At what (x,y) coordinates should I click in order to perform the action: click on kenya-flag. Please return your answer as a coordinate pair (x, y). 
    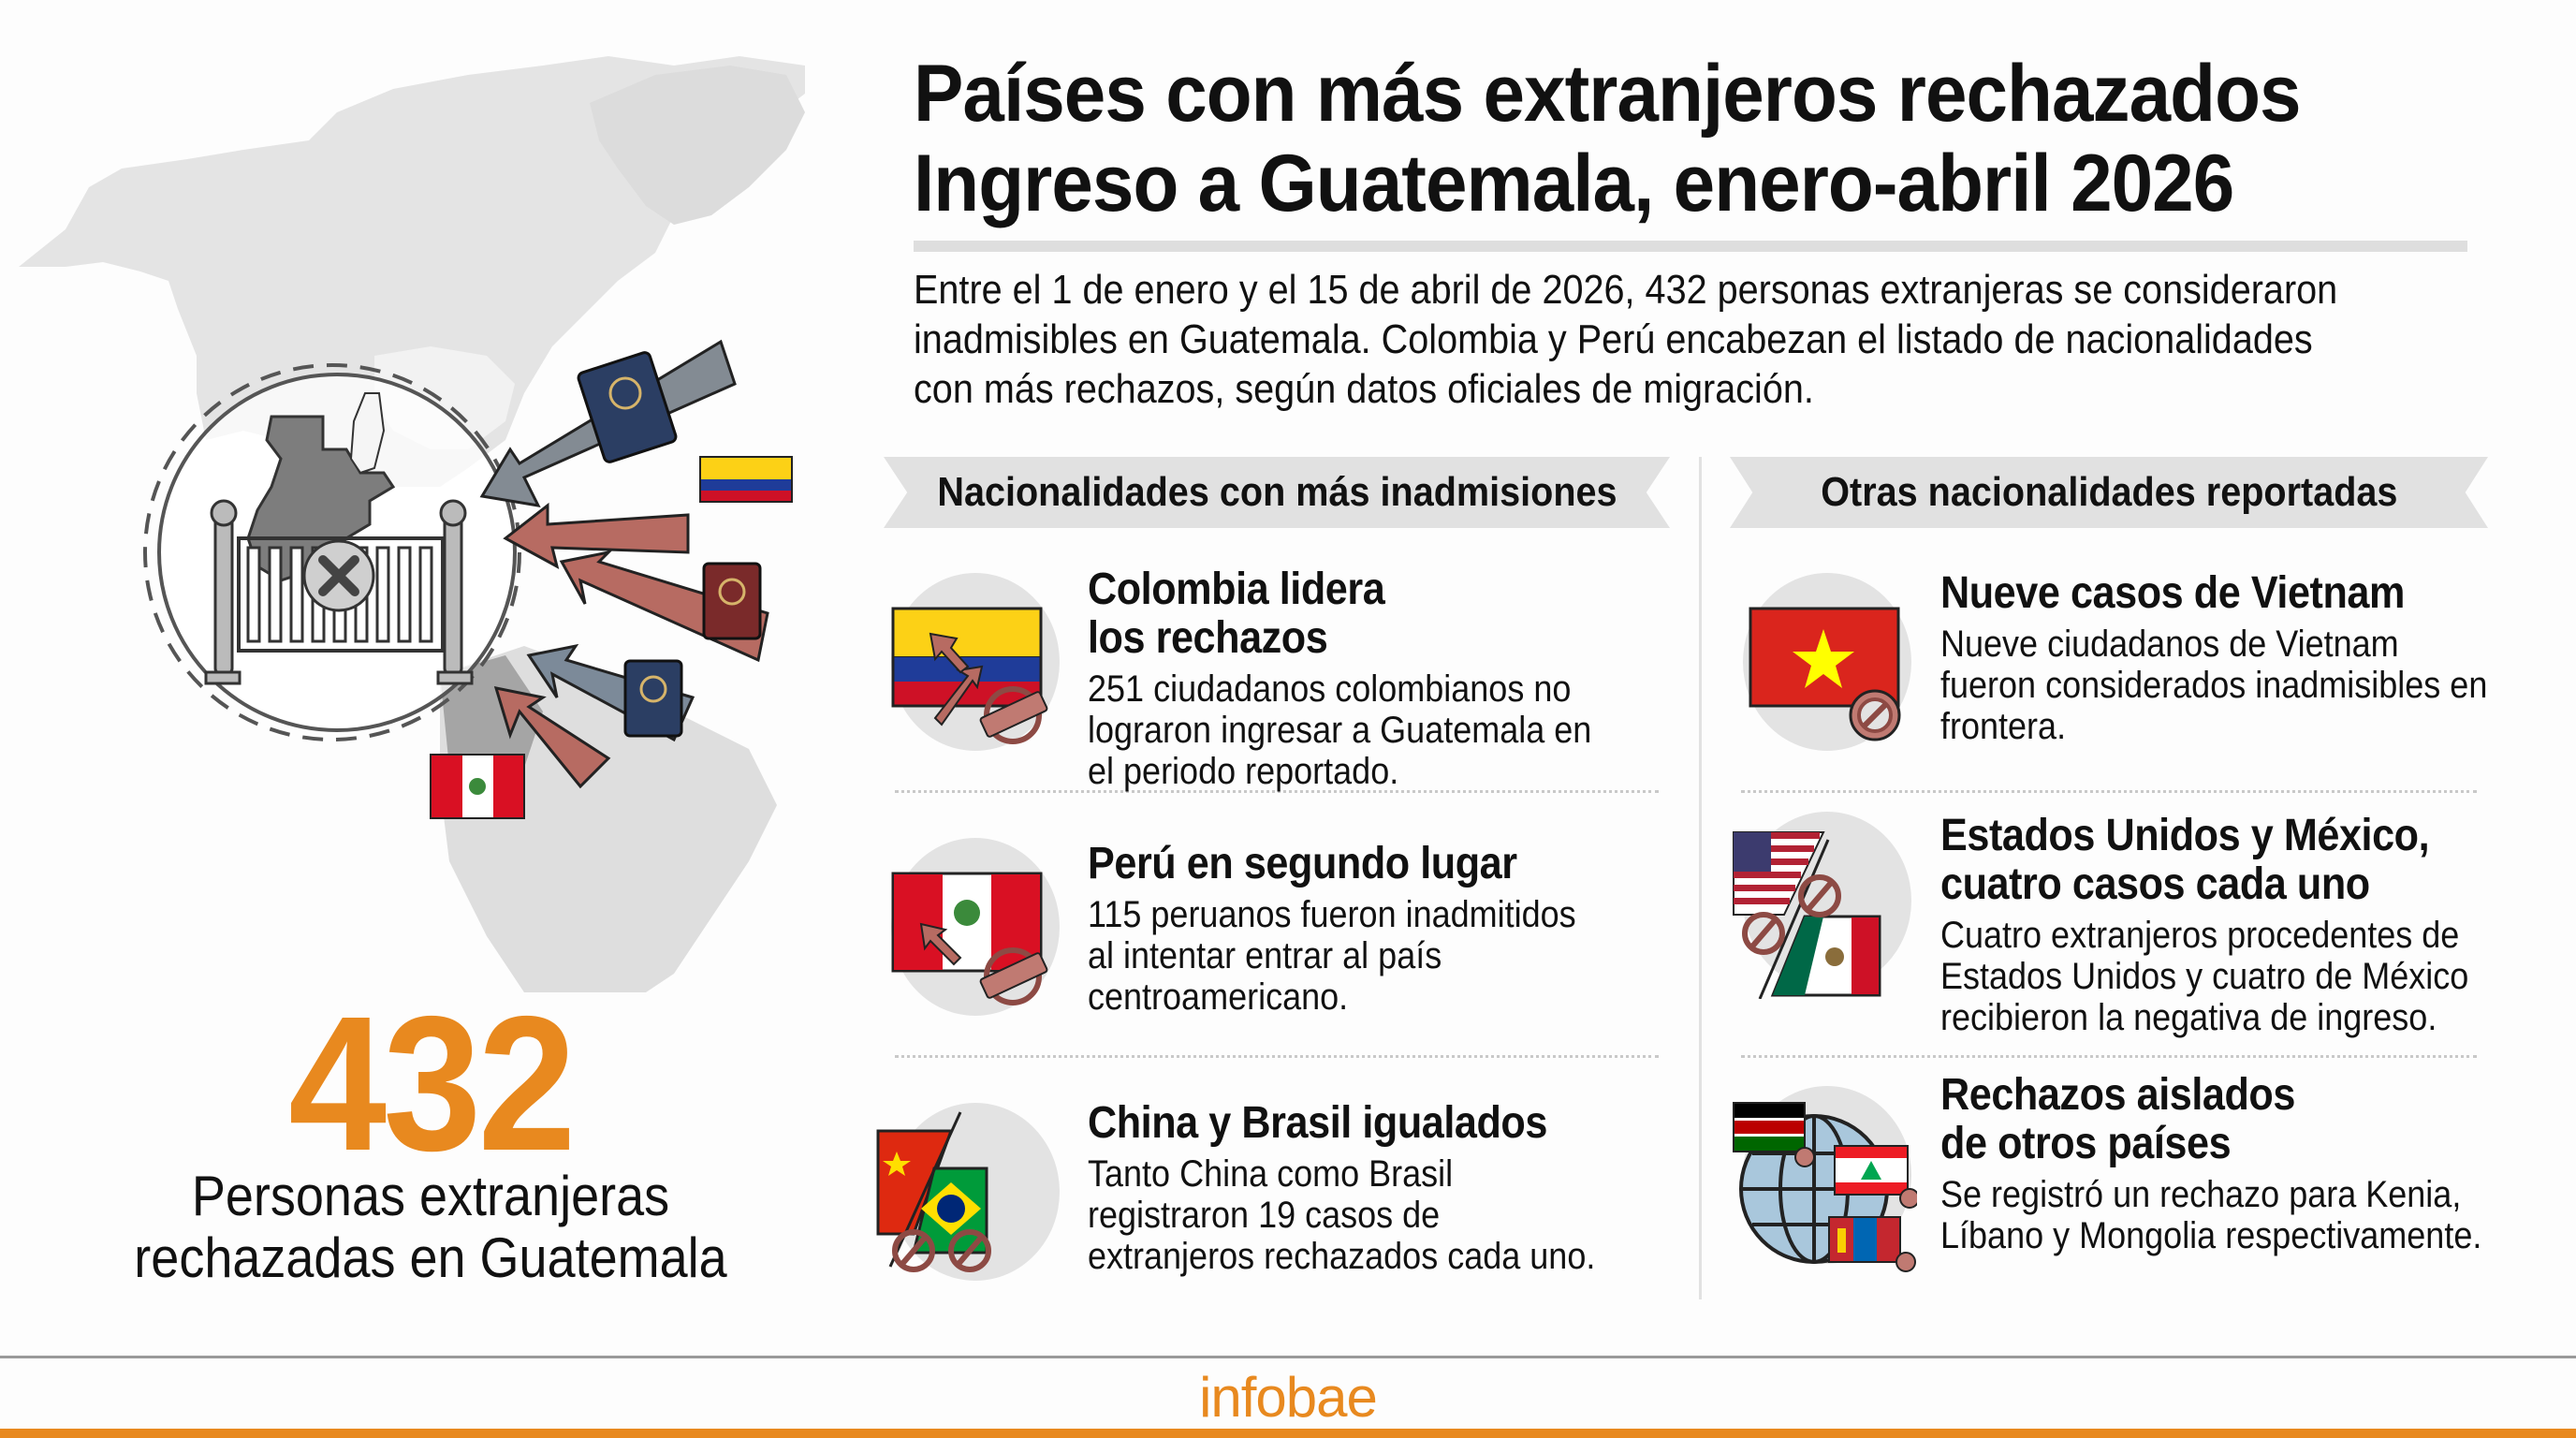
    Looking at the image, I should click on (1769, 1127).